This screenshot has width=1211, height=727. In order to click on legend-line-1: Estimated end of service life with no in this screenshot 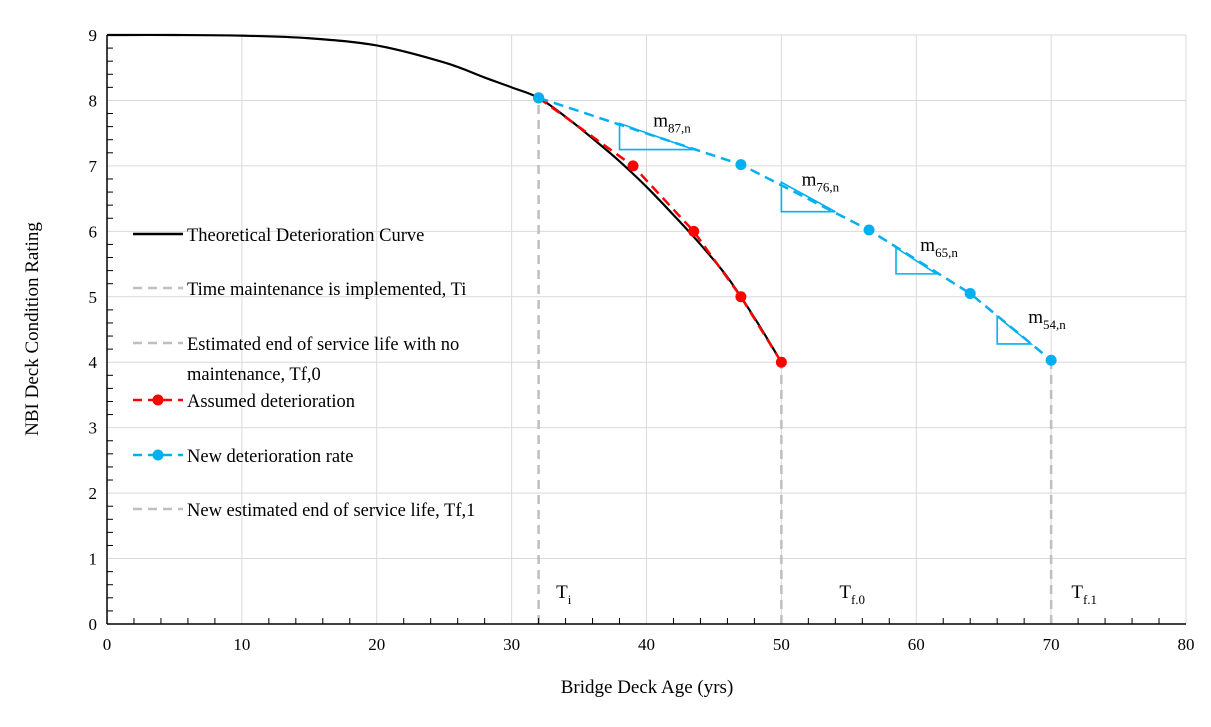, I will do `click(323, 345)`.